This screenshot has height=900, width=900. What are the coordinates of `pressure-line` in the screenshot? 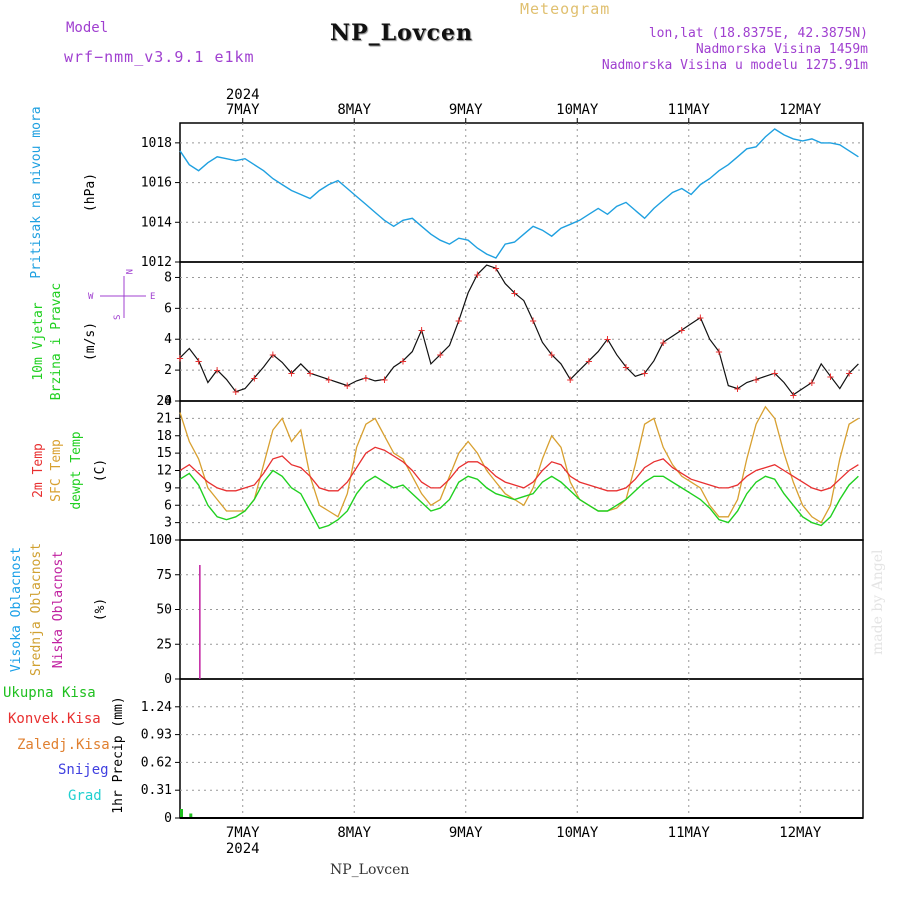 It's located at (519, 193).